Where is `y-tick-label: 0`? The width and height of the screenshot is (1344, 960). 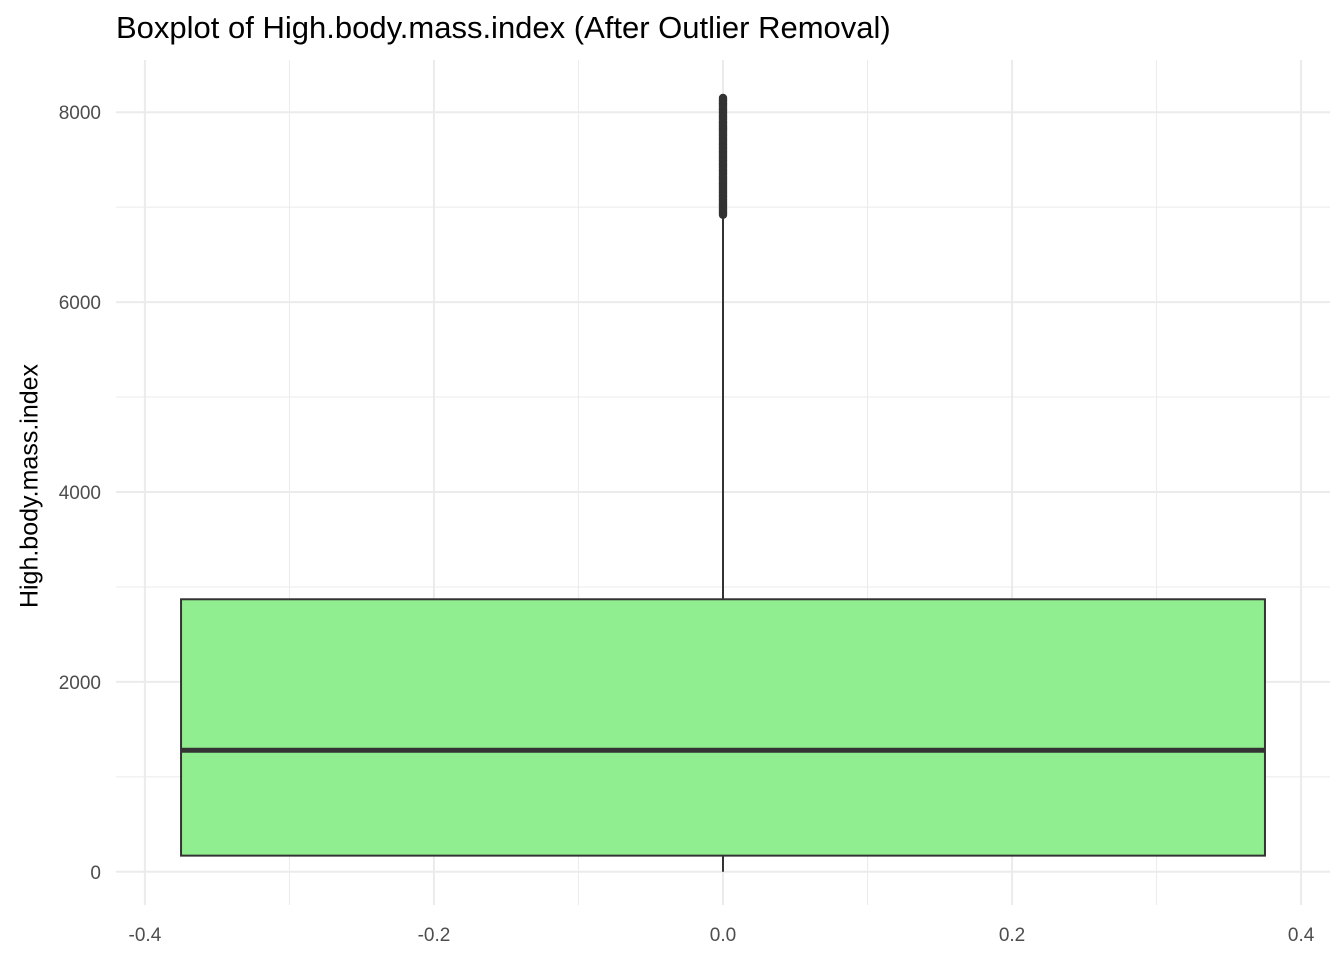 y-tick-label: 0 is located at coordinates (95, 873).